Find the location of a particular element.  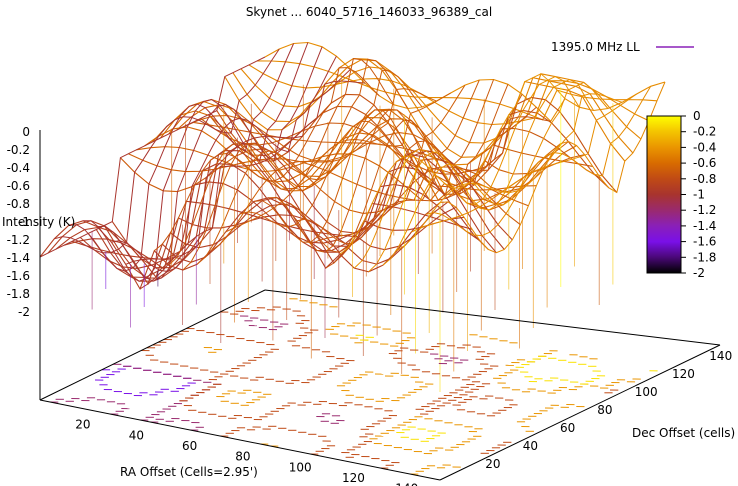

colorbar-tick-label: -0.4 is located at coordinates (704, 147).